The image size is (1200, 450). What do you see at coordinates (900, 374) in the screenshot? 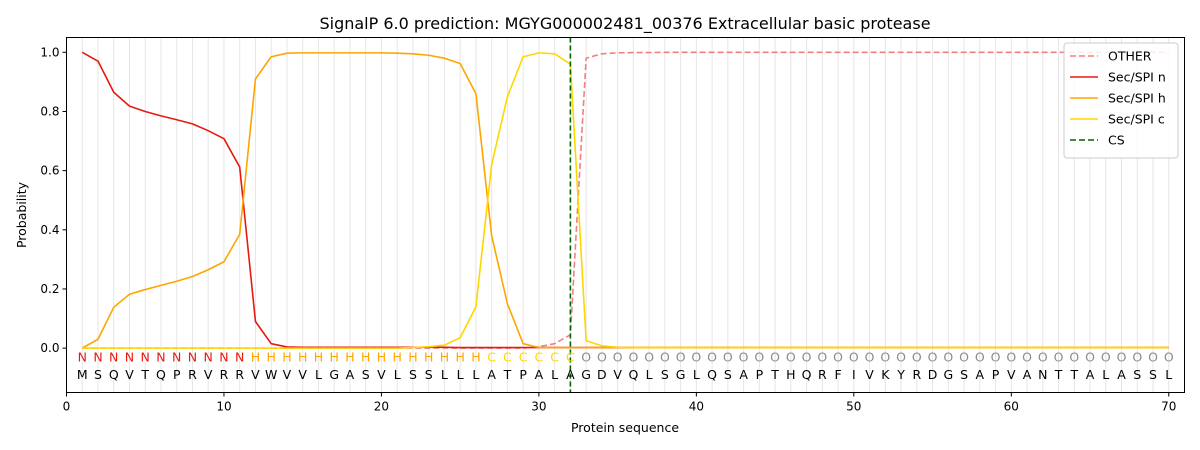
I see `residue-label: Y` at bounding box center [900, 374].